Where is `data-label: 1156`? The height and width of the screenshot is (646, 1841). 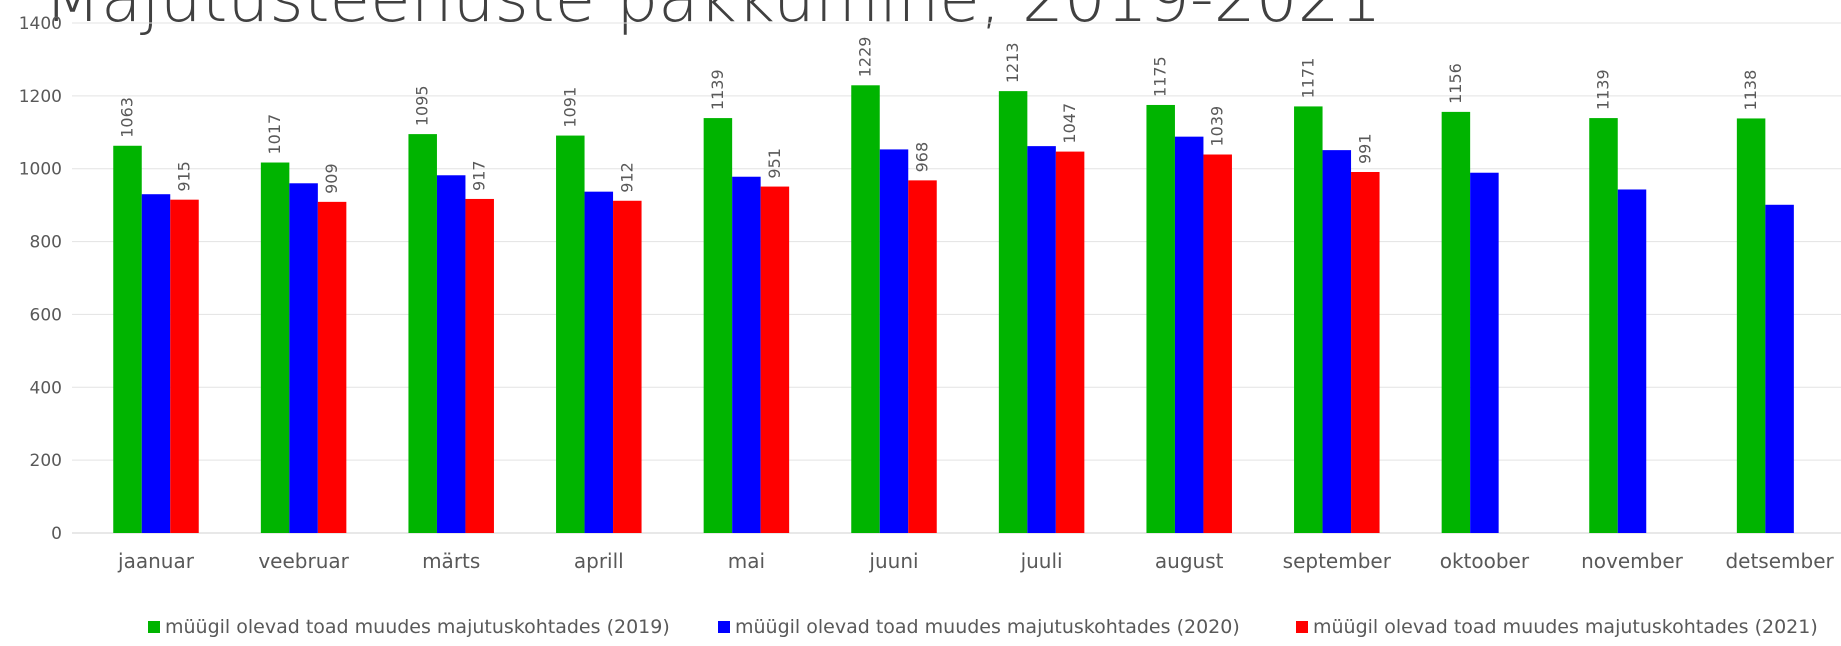 data-label: 1156 is located at coordinates (1455, 83).